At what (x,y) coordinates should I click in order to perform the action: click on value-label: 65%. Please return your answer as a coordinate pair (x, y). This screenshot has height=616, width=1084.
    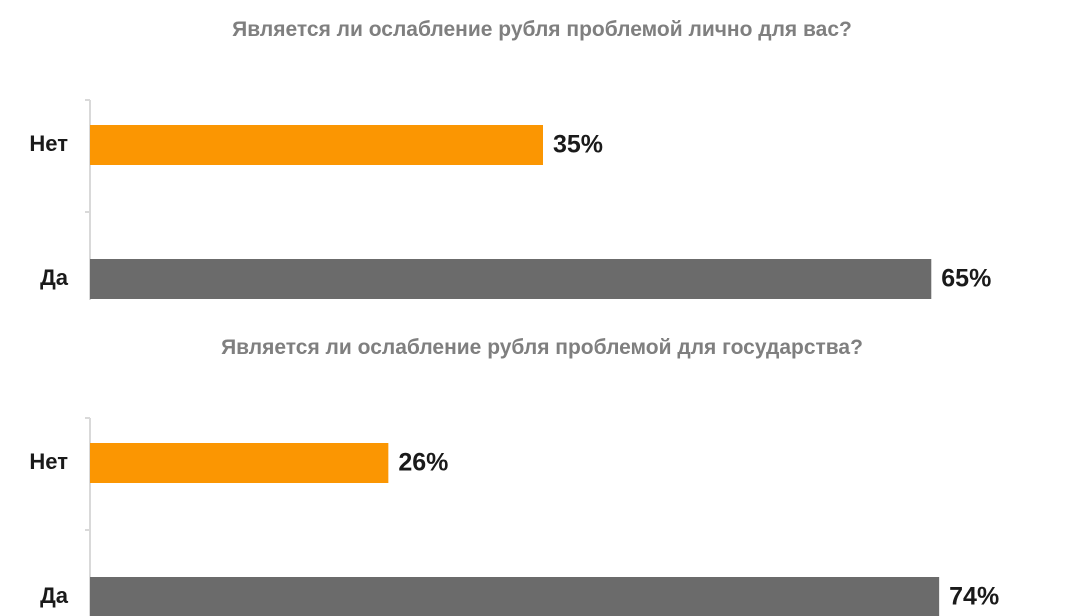
    Looking at the image, I should click on (966, 279).